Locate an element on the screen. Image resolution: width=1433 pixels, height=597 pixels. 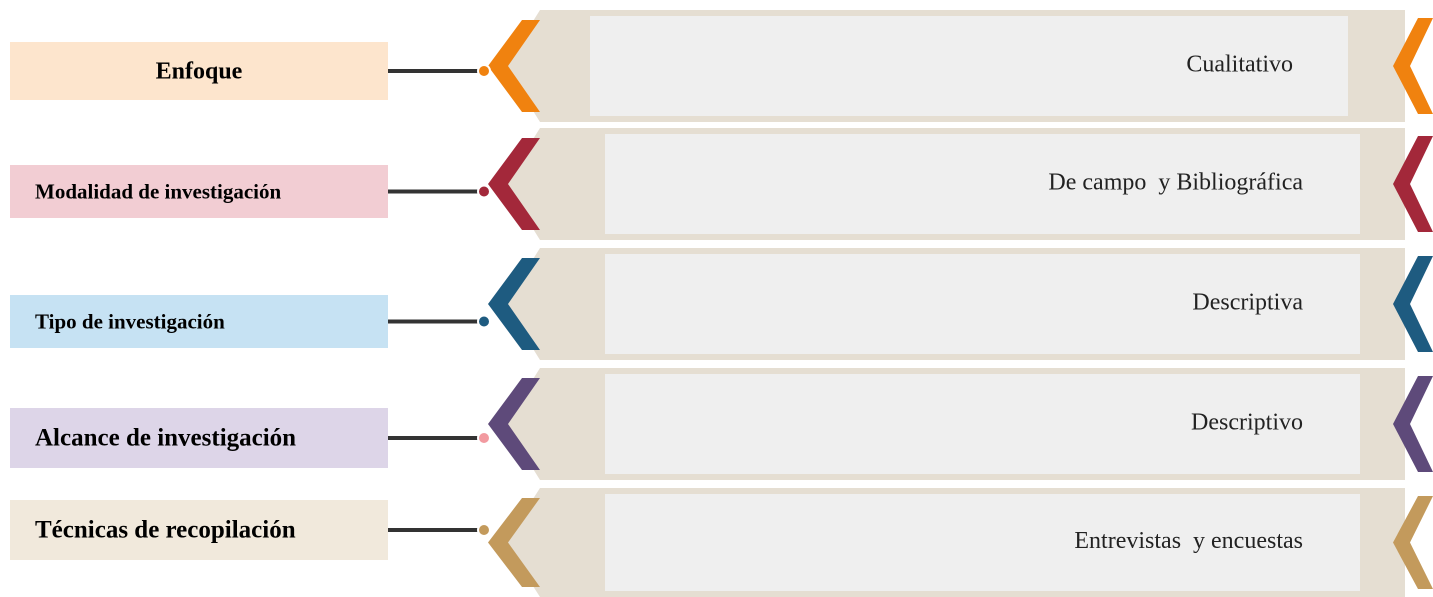
row-label: Alcance de investigación is located at coordinates (165, 438).